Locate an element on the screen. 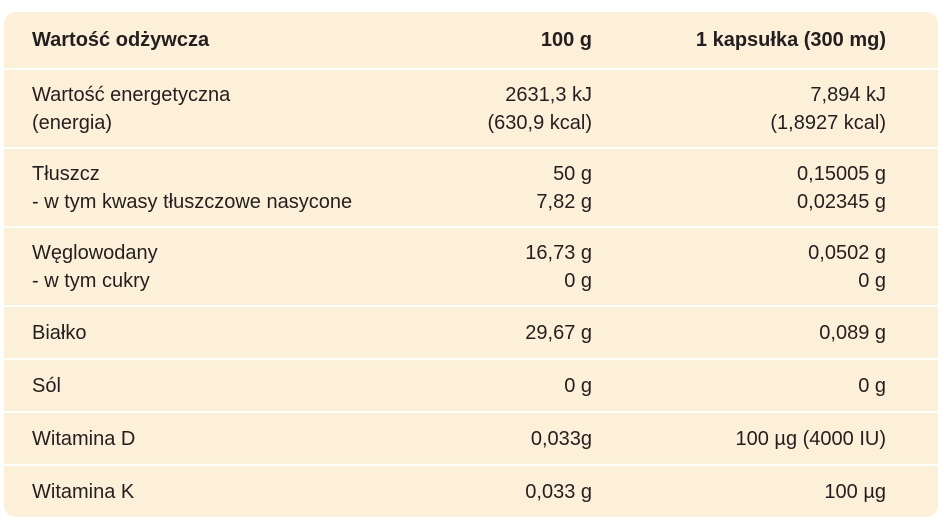  cell-line: 29,67 g is located at coordinates (558, 332).